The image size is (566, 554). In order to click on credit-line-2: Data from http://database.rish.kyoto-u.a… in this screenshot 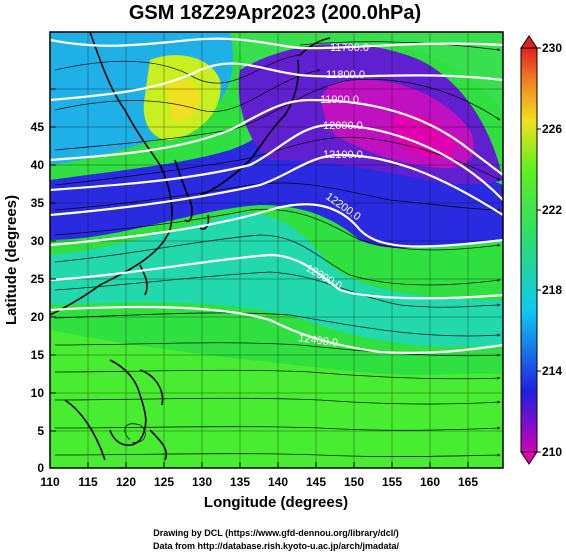, I will do `click(276, 546)`.